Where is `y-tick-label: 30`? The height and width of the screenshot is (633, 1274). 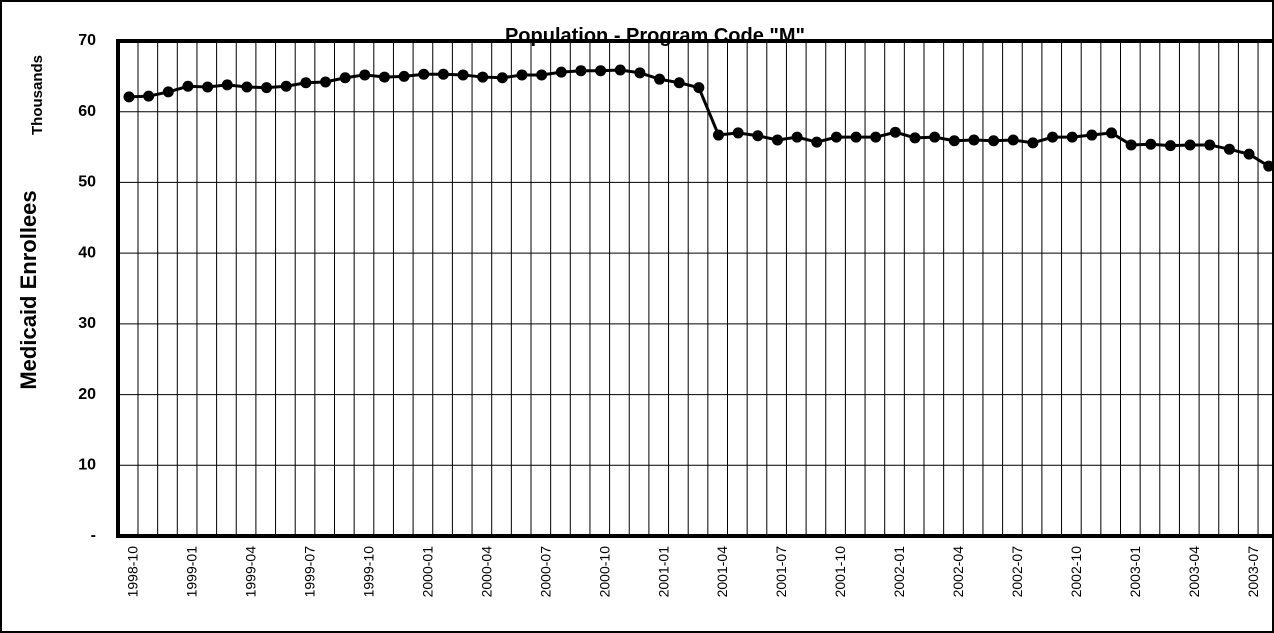 y-tick-label: 30 is located at coordinates (87, 323).